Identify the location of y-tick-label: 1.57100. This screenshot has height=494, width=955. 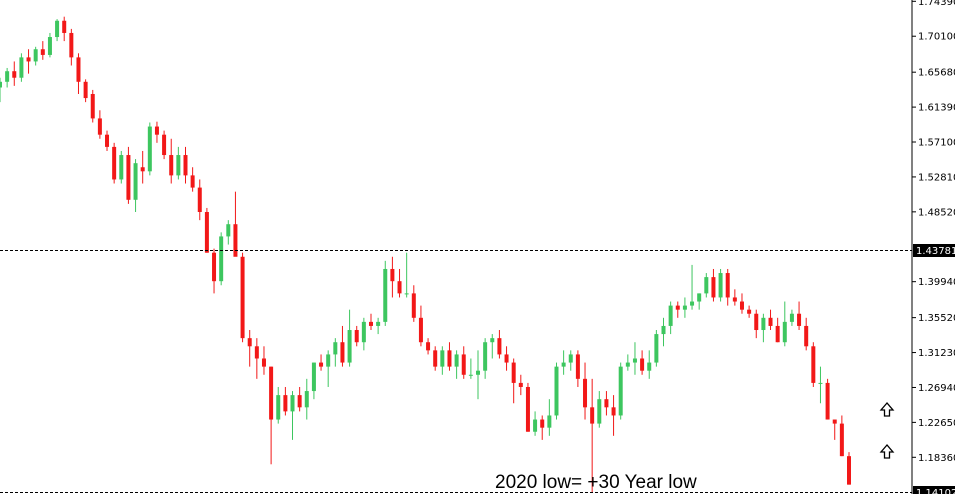
(936, 143).